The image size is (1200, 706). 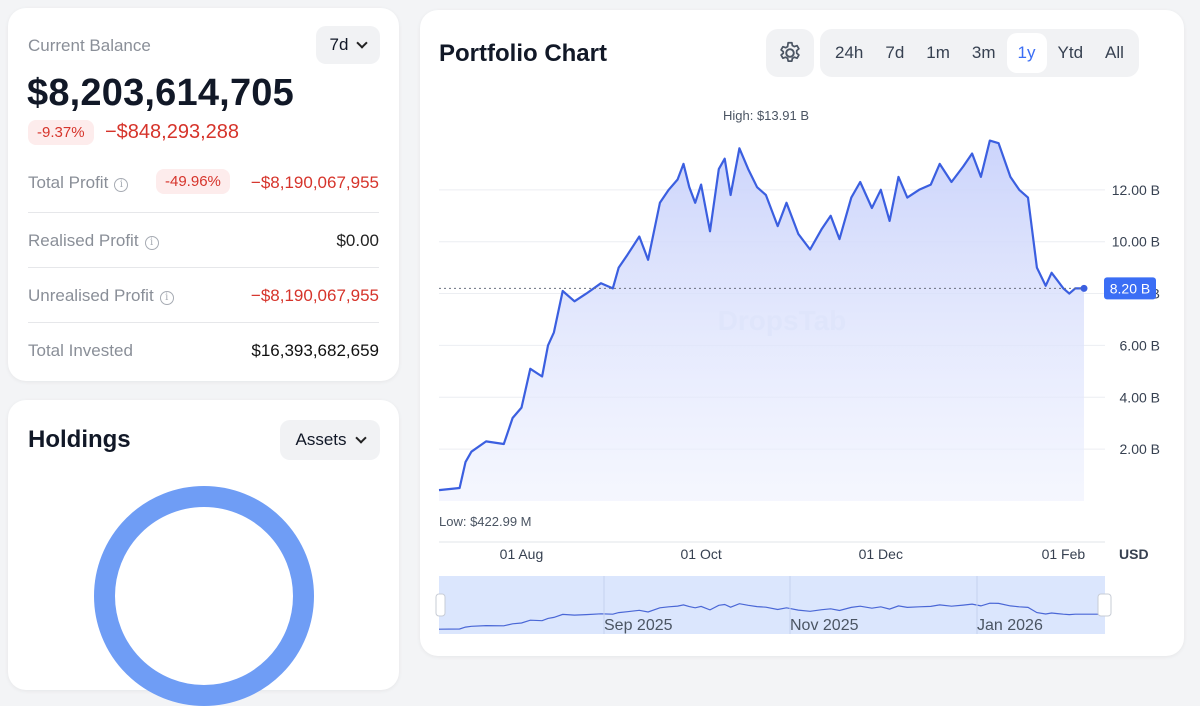 What do you see at coordinates (80, 350) in the screenshot?
I see `total-invested-label: Total Invested` at bounding box center [80, 350].